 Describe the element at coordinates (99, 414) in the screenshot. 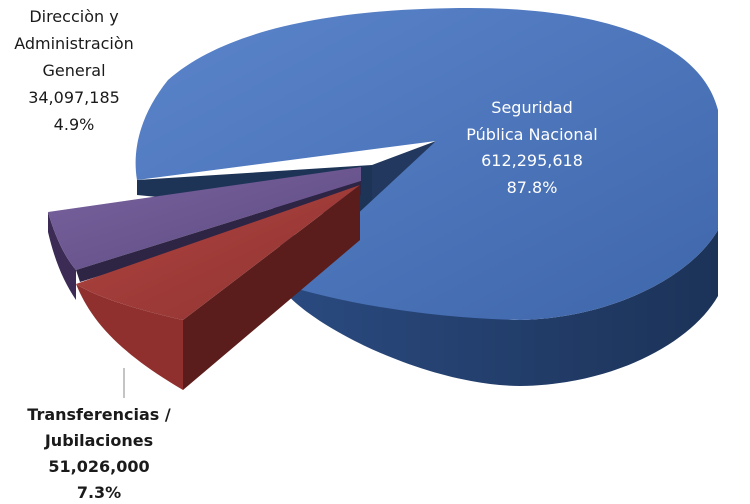

I see `label-transferencias-name-1: Transferencias /` at that location.